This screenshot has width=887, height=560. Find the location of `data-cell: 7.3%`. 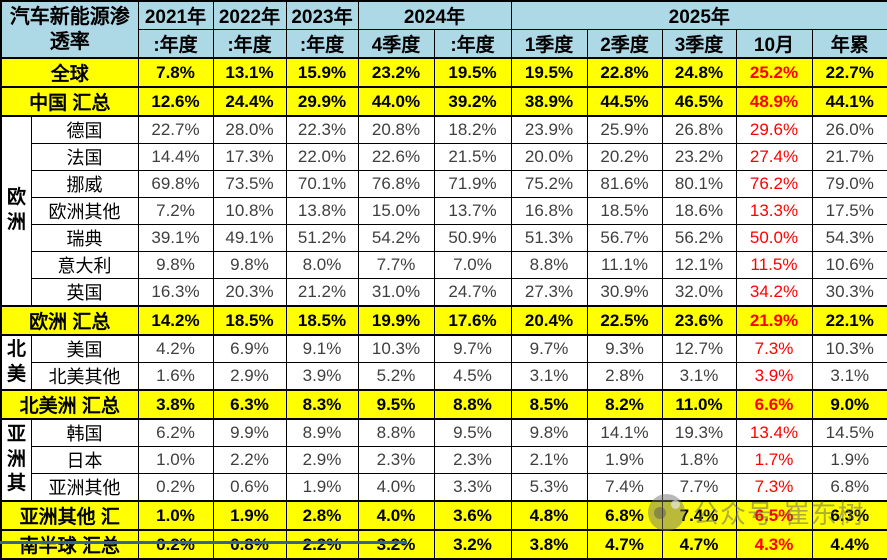

data-cell: 7.3% is located at coordinates (774, 348).